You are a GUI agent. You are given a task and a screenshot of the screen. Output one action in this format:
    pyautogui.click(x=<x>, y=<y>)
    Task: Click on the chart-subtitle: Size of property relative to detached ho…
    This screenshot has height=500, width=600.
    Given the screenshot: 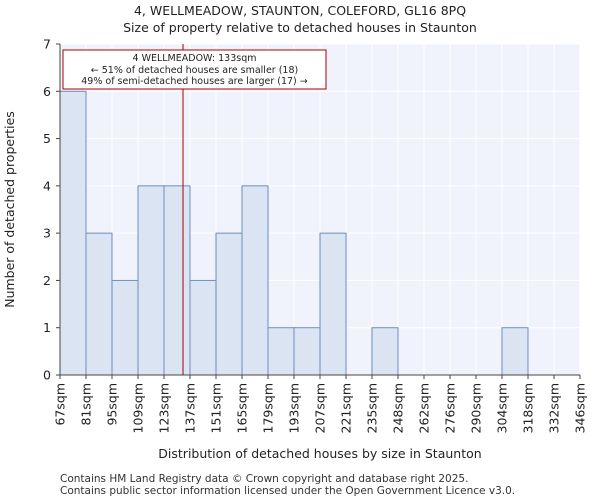 What is the action you would take?
    pyautogui.click(x=300, y=27)
    